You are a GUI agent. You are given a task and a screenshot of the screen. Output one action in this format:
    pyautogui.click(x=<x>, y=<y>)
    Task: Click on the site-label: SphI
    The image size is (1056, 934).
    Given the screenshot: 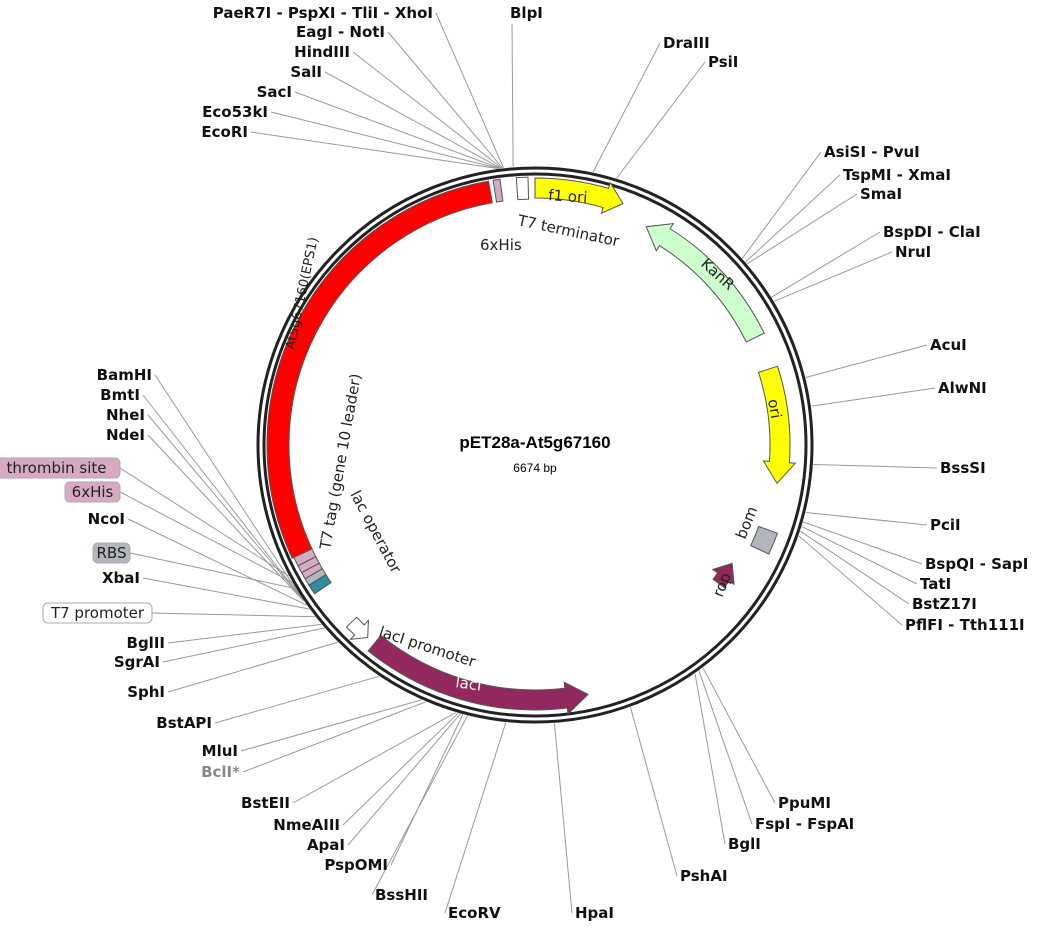 What is the action you would take?
    pyautogui.click(x=146, y=692)
    